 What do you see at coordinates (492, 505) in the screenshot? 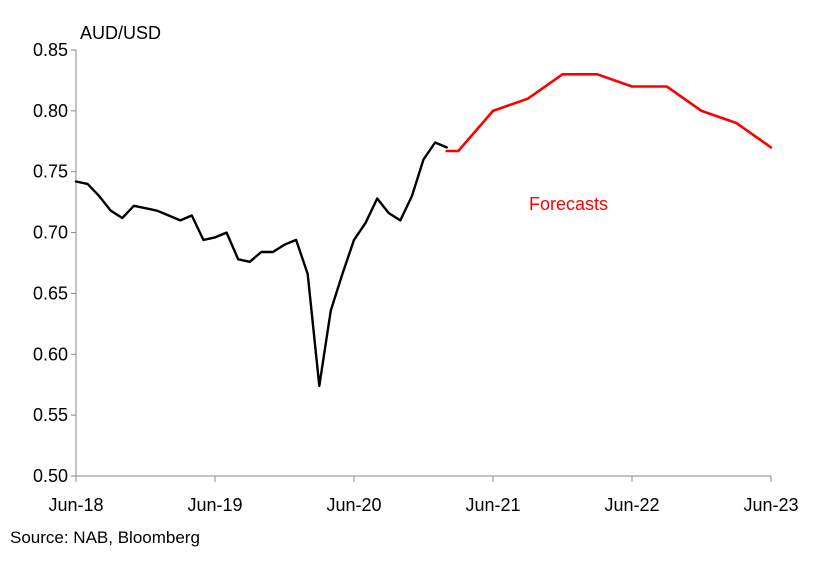
I see `x-tick-label: Jun-21` at bounding box center [492, 505].